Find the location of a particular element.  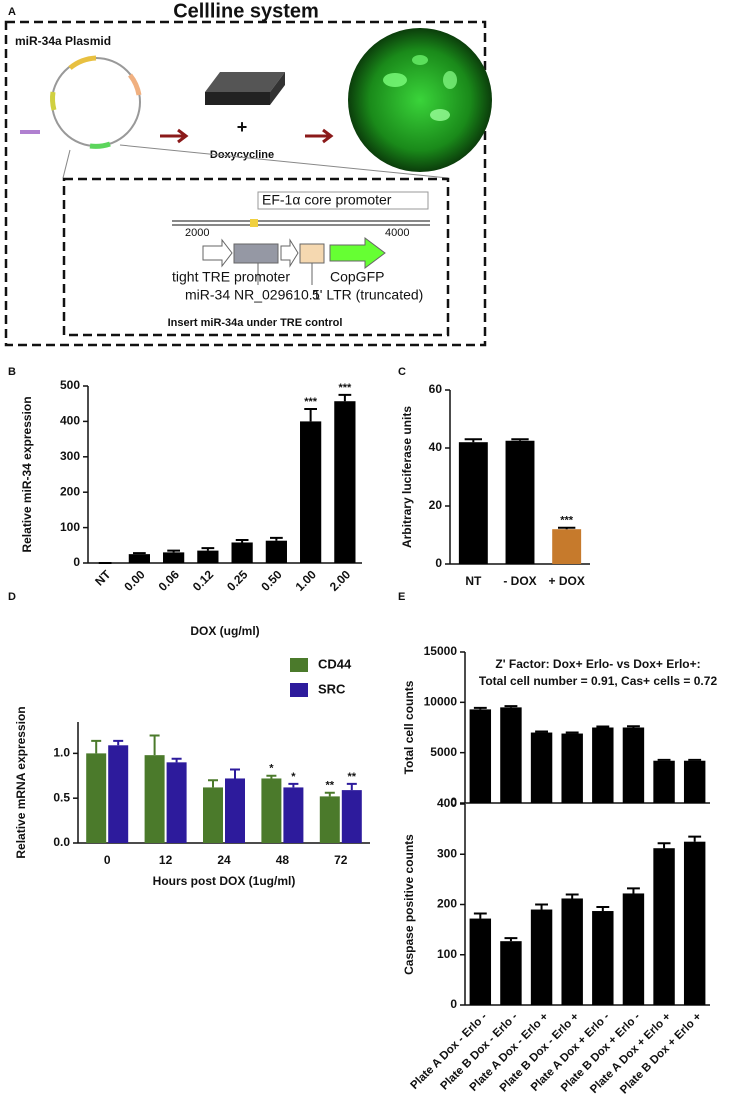

y-tick-label: 500 is located at coordinates (70, 385).